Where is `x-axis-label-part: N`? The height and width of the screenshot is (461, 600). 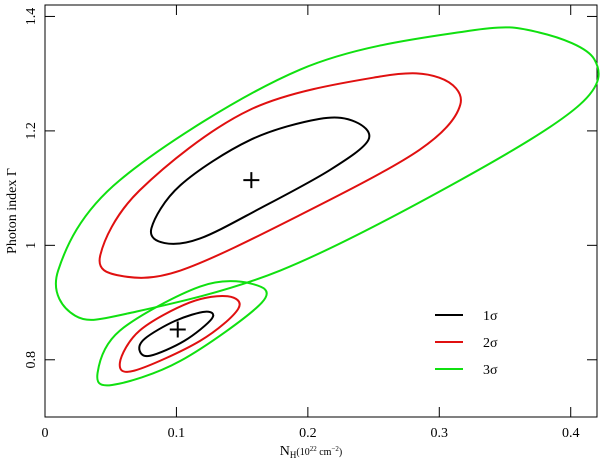 x-axis-label-part: N is located at coordinates (285, 451).